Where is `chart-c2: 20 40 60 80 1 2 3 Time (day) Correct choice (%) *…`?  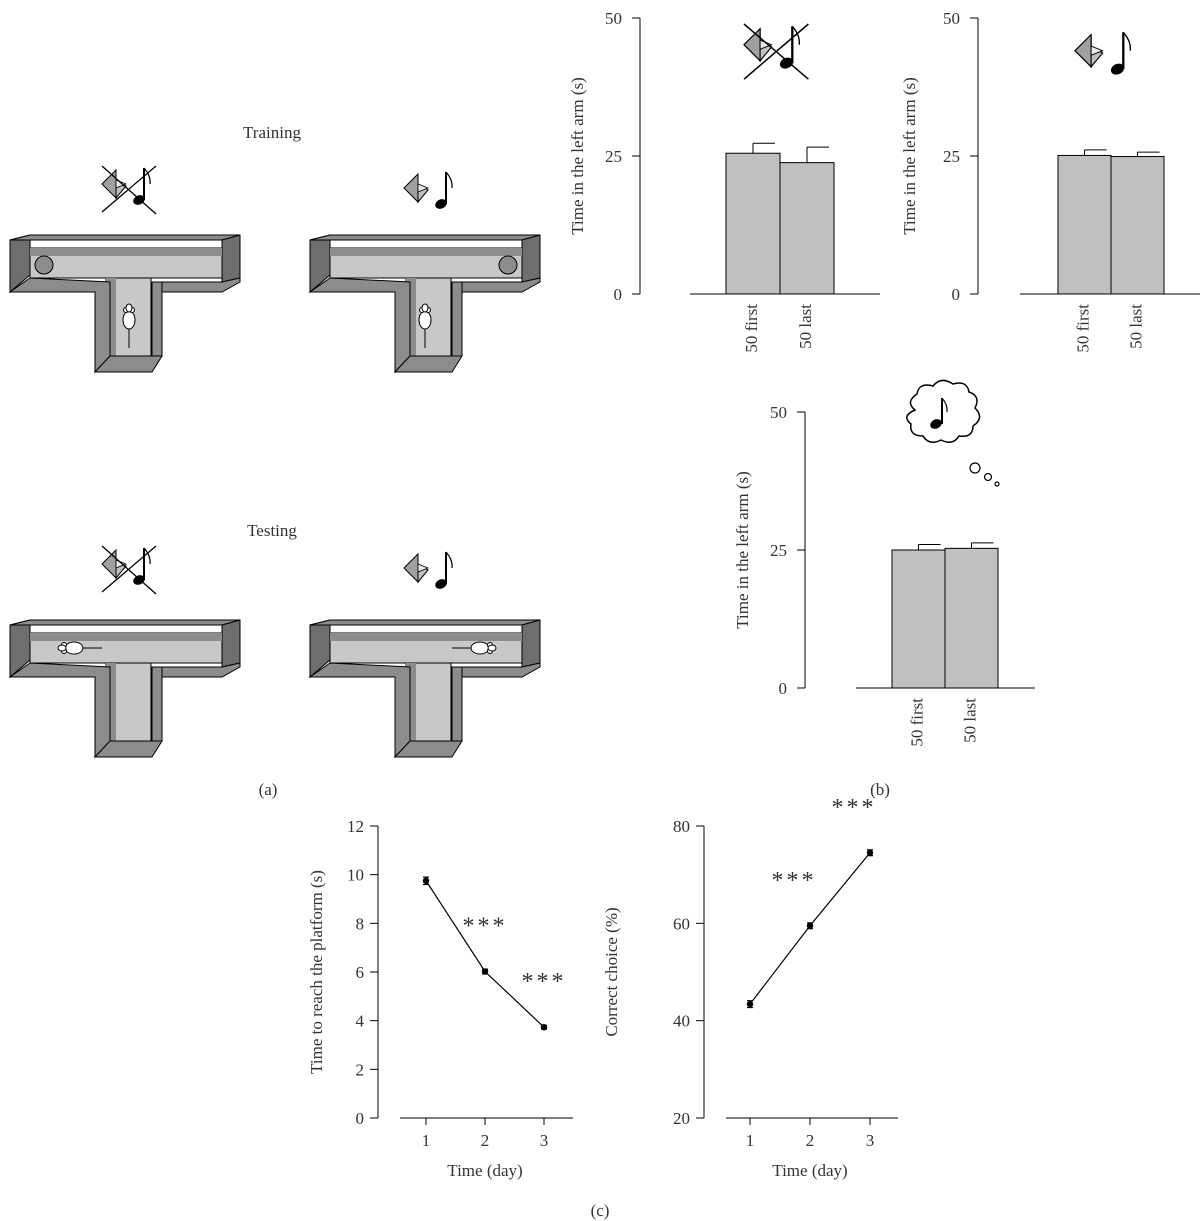
chart-c2: 20 40 60 80 1 2 3 Time (day) Correct choice (%) *… is located at coordinates (750, 987).